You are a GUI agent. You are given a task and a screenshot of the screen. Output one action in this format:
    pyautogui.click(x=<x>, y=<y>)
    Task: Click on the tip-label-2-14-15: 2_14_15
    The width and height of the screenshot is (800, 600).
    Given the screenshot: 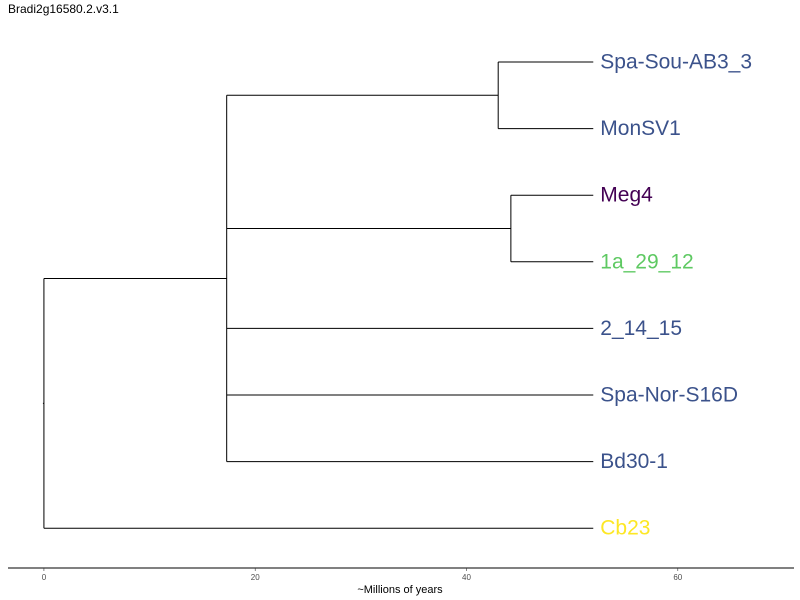 What is the action you would take?
    pyautogui.click(x=641, y=328)
    